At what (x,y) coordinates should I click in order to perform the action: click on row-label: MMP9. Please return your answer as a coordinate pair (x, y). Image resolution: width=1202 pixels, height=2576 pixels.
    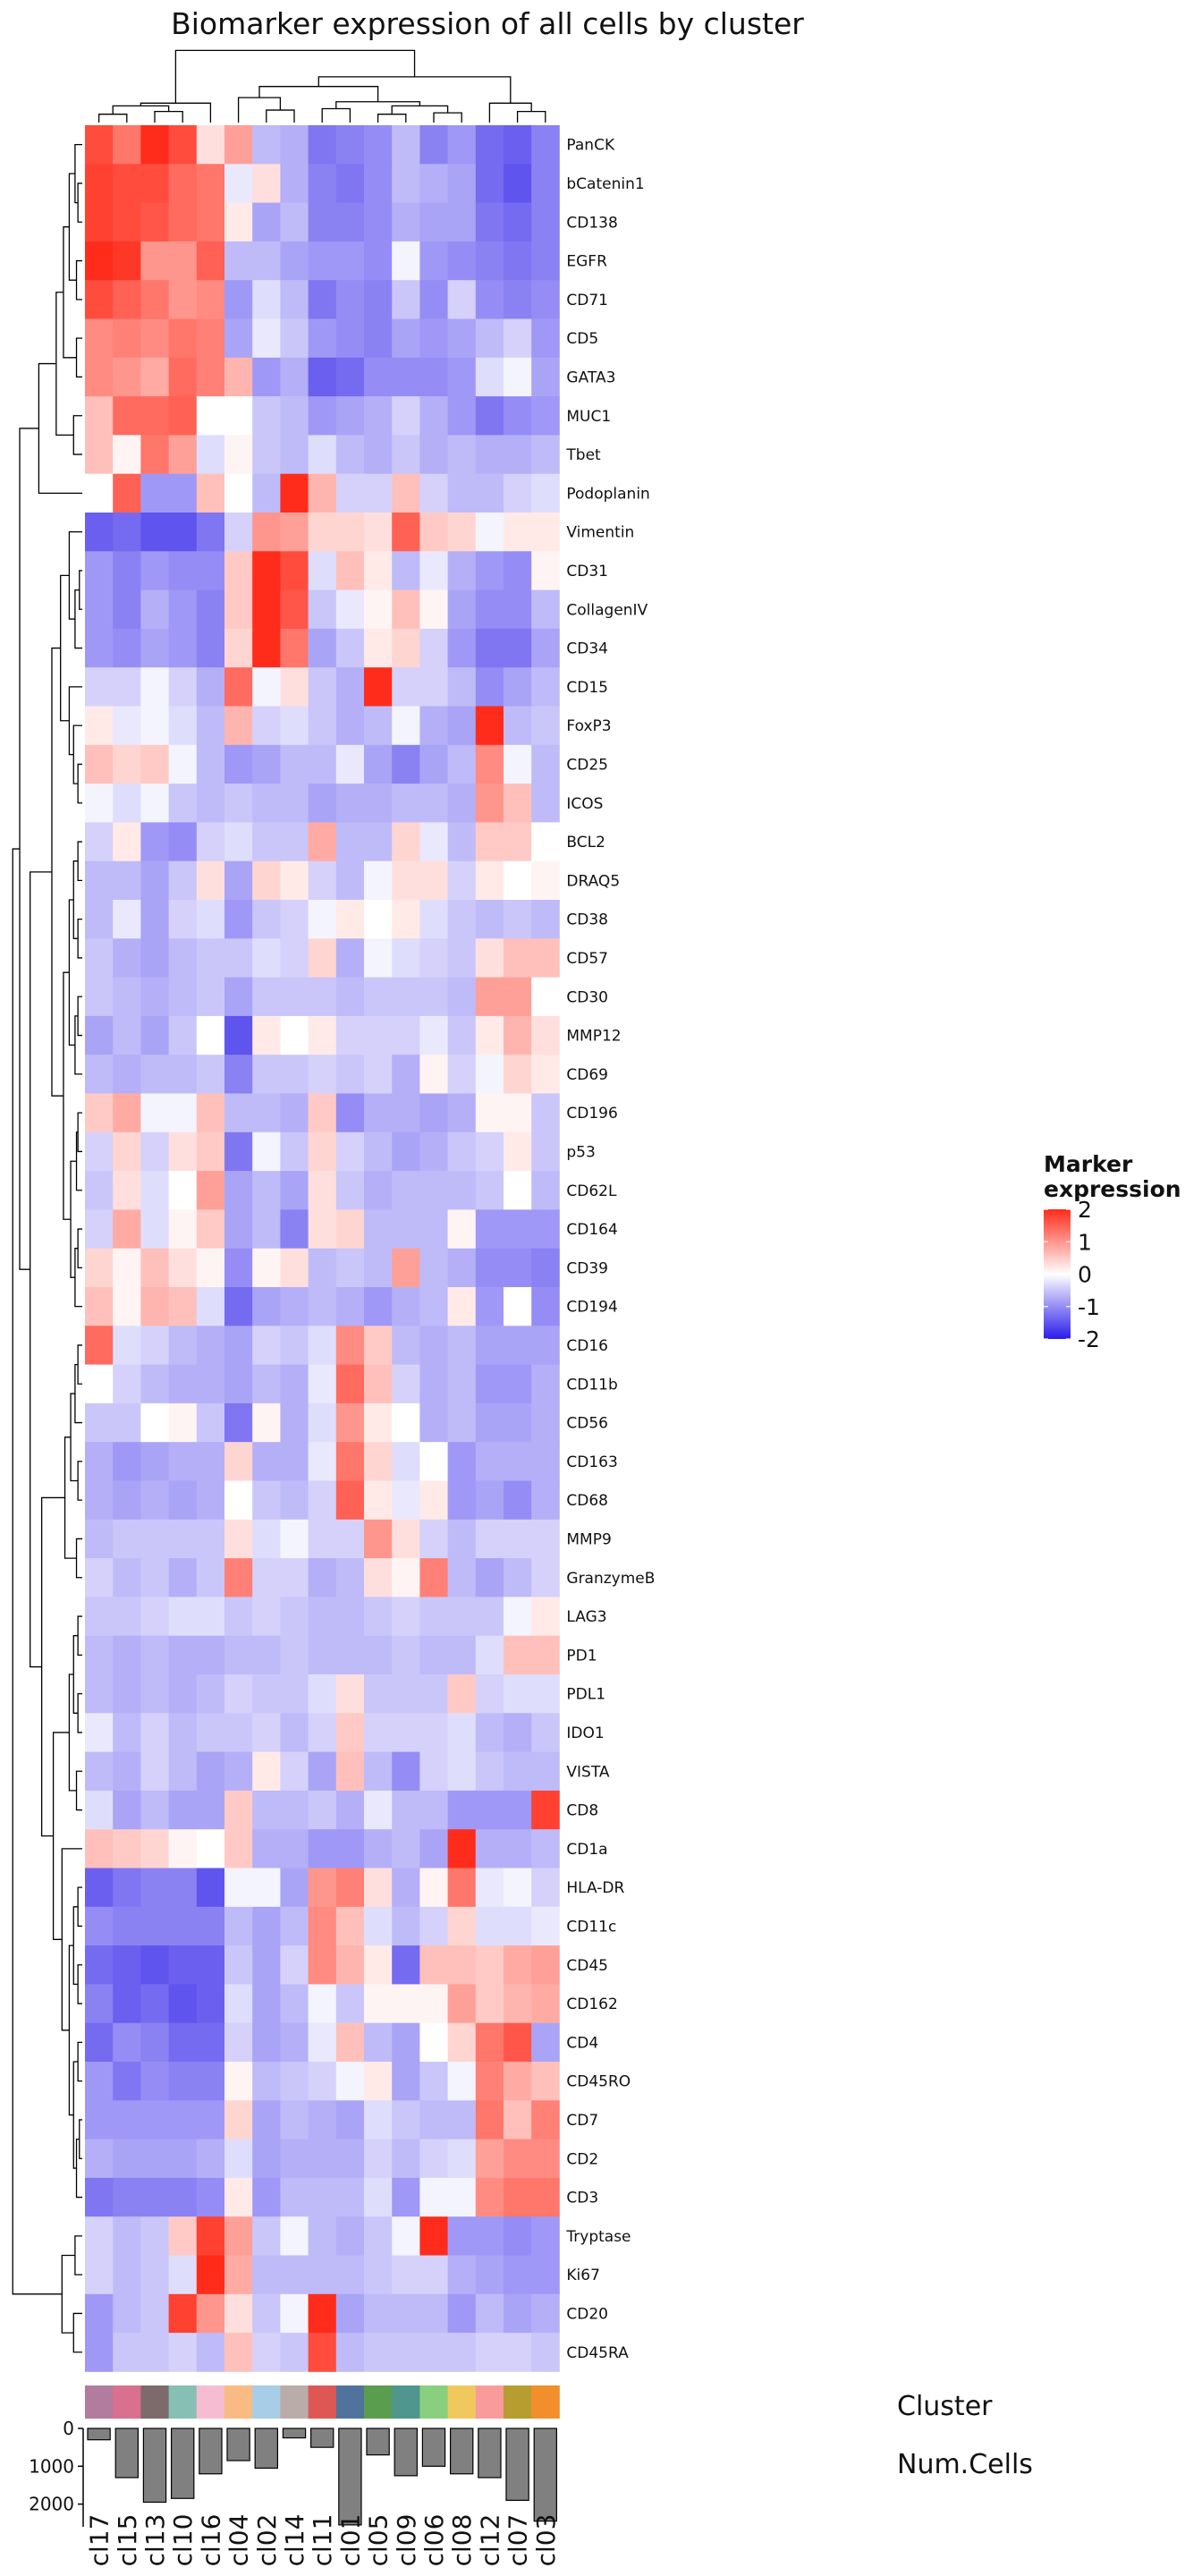
    Looking at the image, I should click on (588, 1539).